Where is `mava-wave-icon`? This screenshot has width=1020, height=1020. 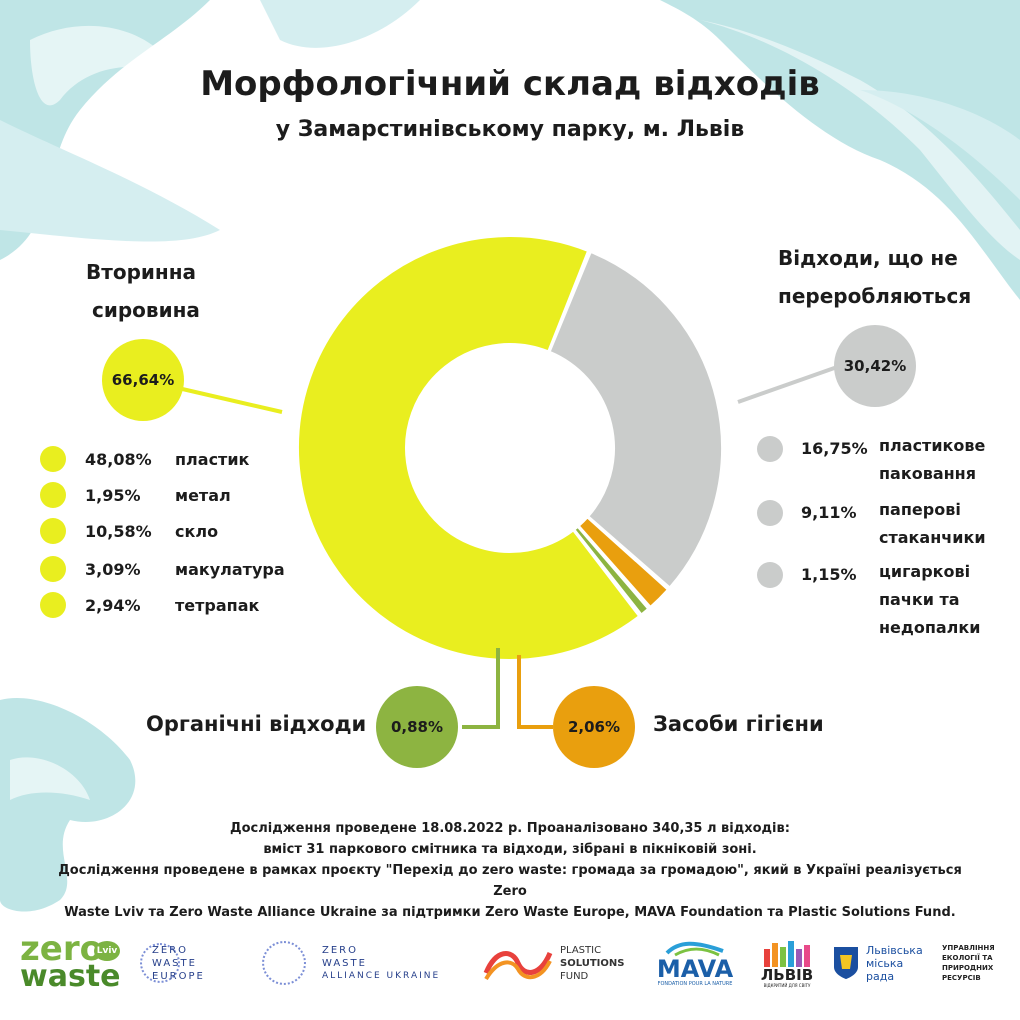 mava-wave-icon is located at coordinates (694, 949).